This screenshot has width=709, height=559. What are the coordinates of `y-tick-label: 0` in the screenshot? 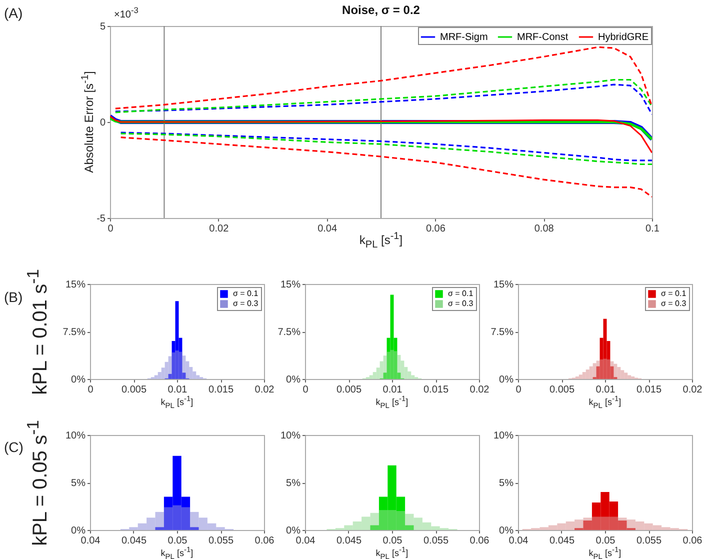 It's located at (103, 123).